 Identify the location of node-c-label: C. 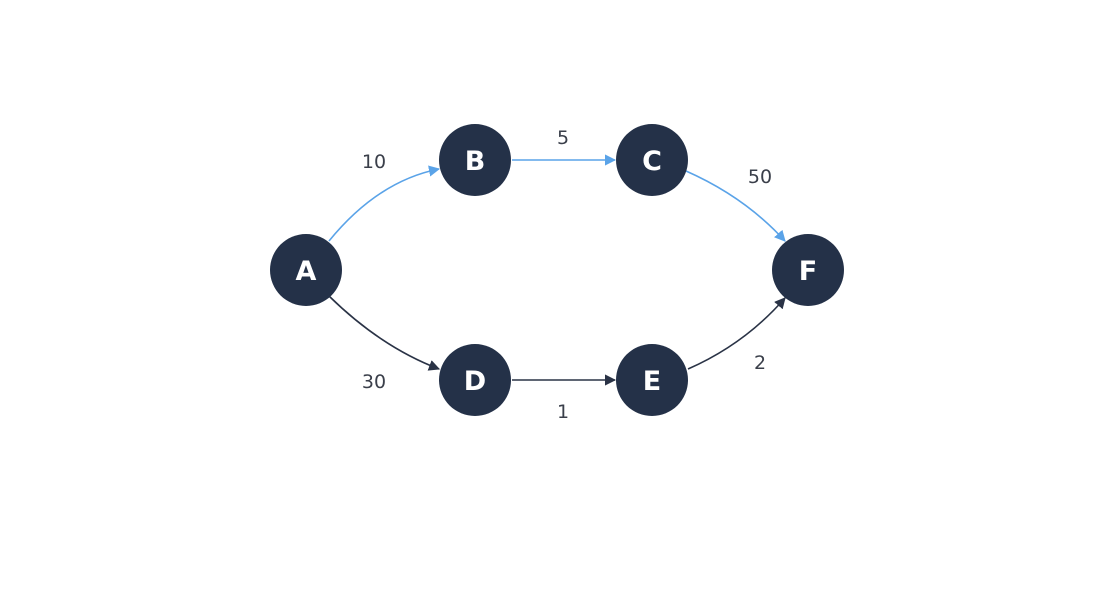
(652, 161).